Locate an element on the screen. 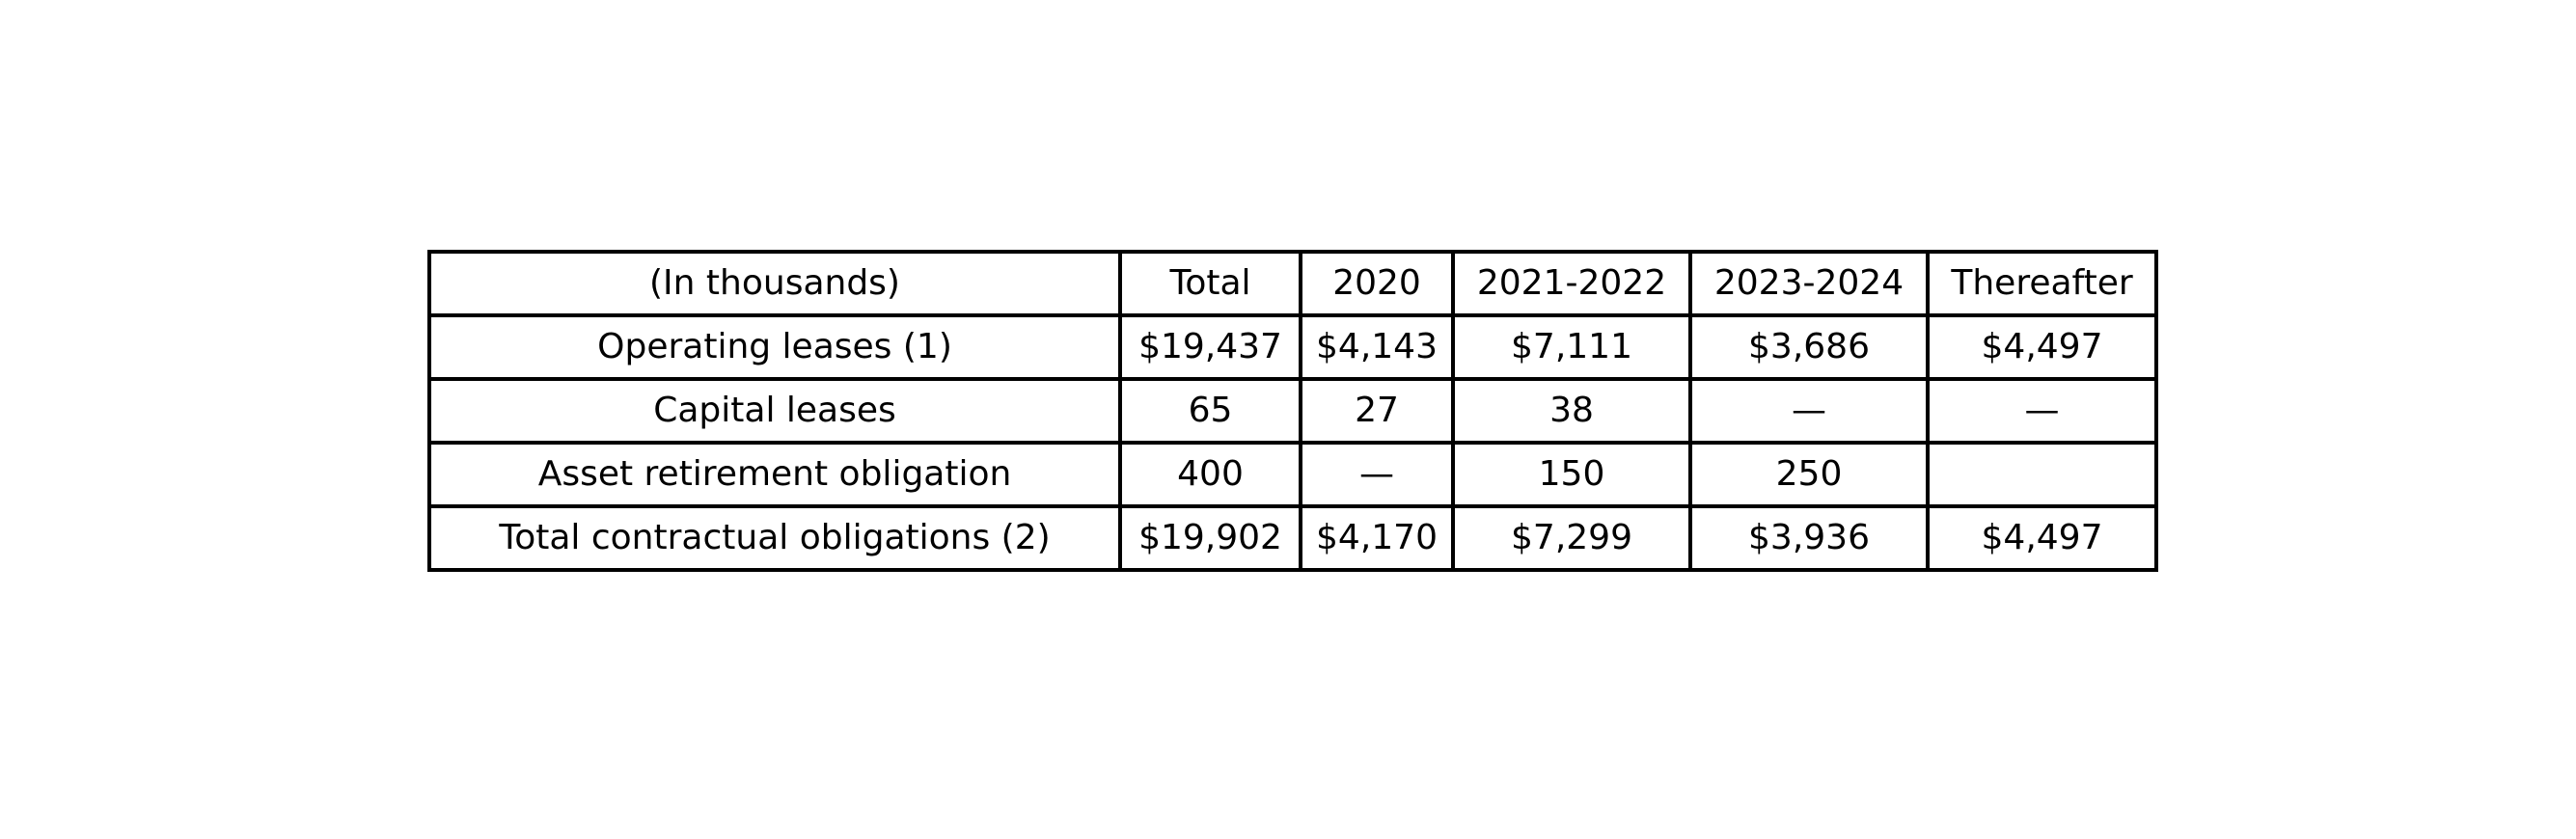  cell-2021-2022: 150 is located at coordinates (1571, 475).